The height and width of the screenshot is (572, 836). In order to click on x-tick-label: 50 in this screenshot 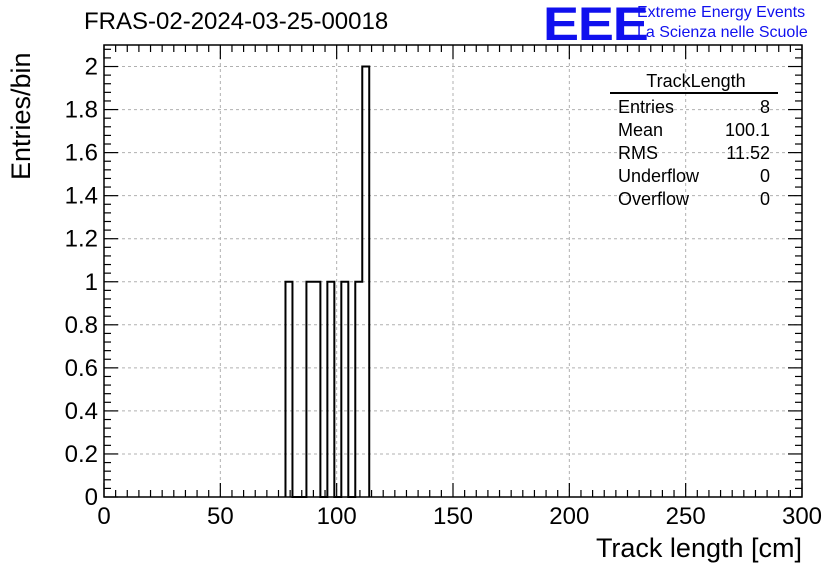, I will do `click(220, 516)`.